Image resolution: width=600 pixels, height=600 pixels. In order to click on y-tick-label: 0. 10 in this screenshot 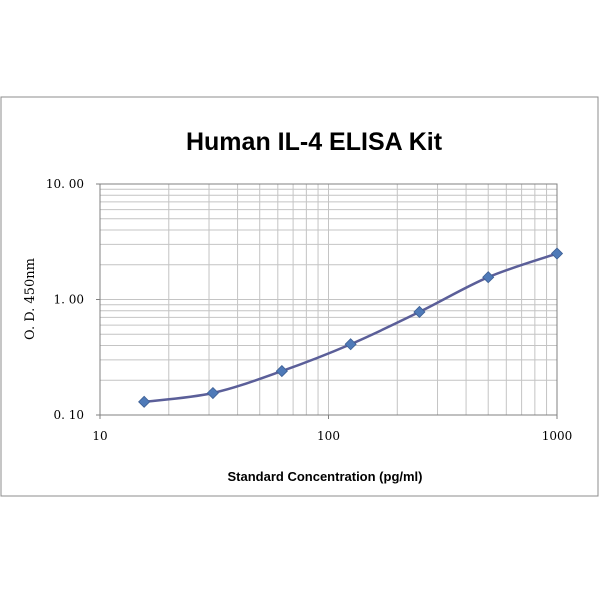, I will do `click(68, 415)`.